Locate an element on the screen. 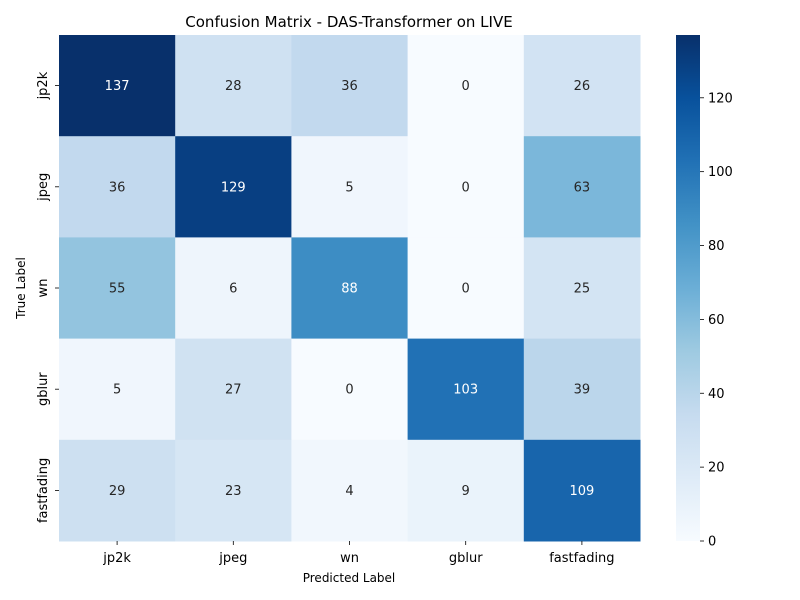  colorbar-tick-label: 60 is located at coordinates (716, 320).